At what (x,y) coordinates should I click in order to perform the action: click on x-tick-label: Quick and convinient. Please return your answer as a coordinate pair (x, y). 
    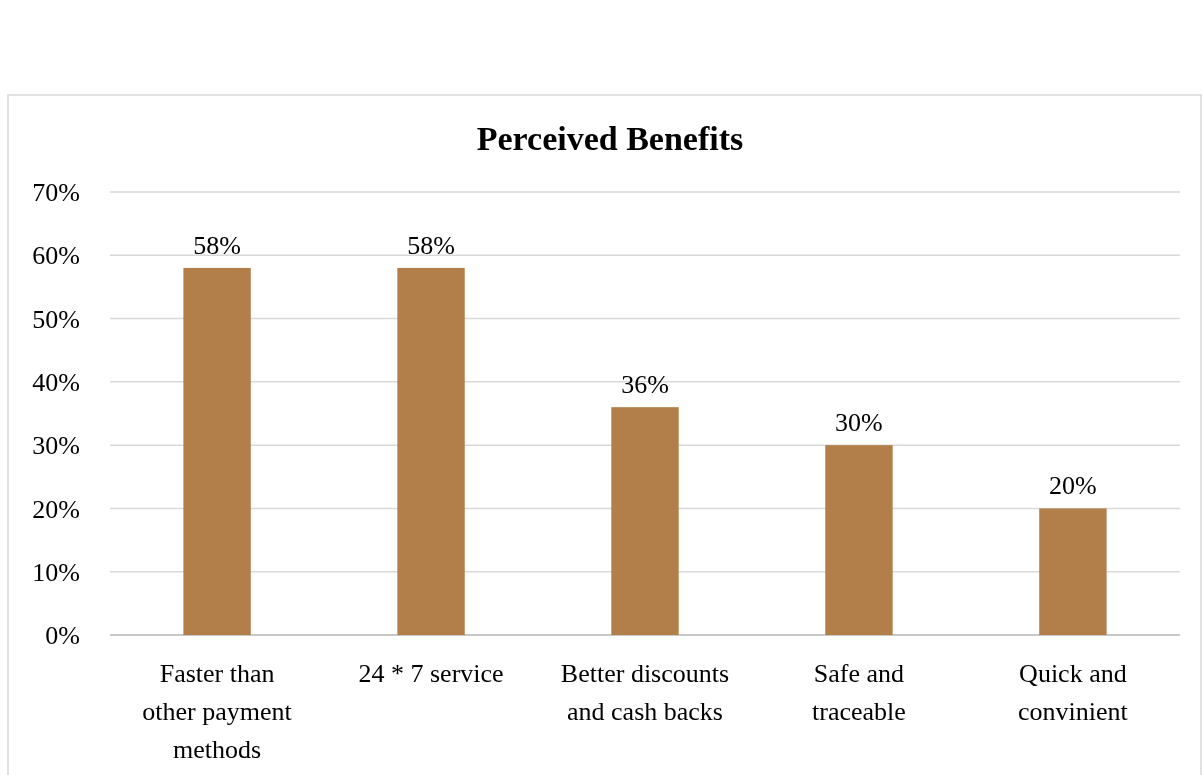
    Looking at the image, I should click on (1073, 692).